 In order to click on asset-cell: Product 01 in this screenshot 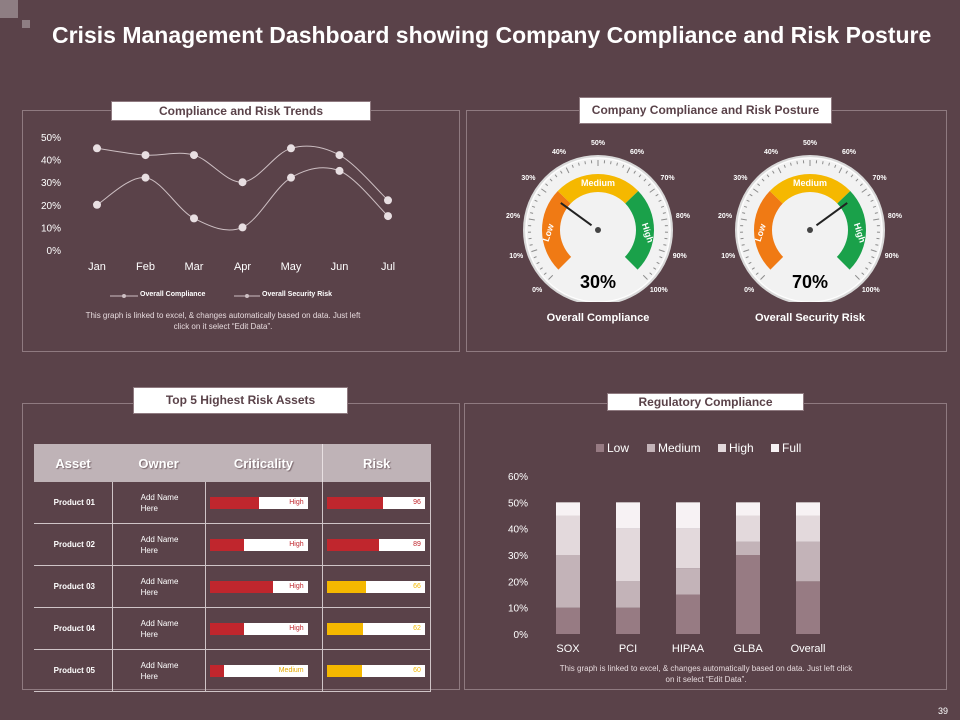, I will do `click(73, 503)`.